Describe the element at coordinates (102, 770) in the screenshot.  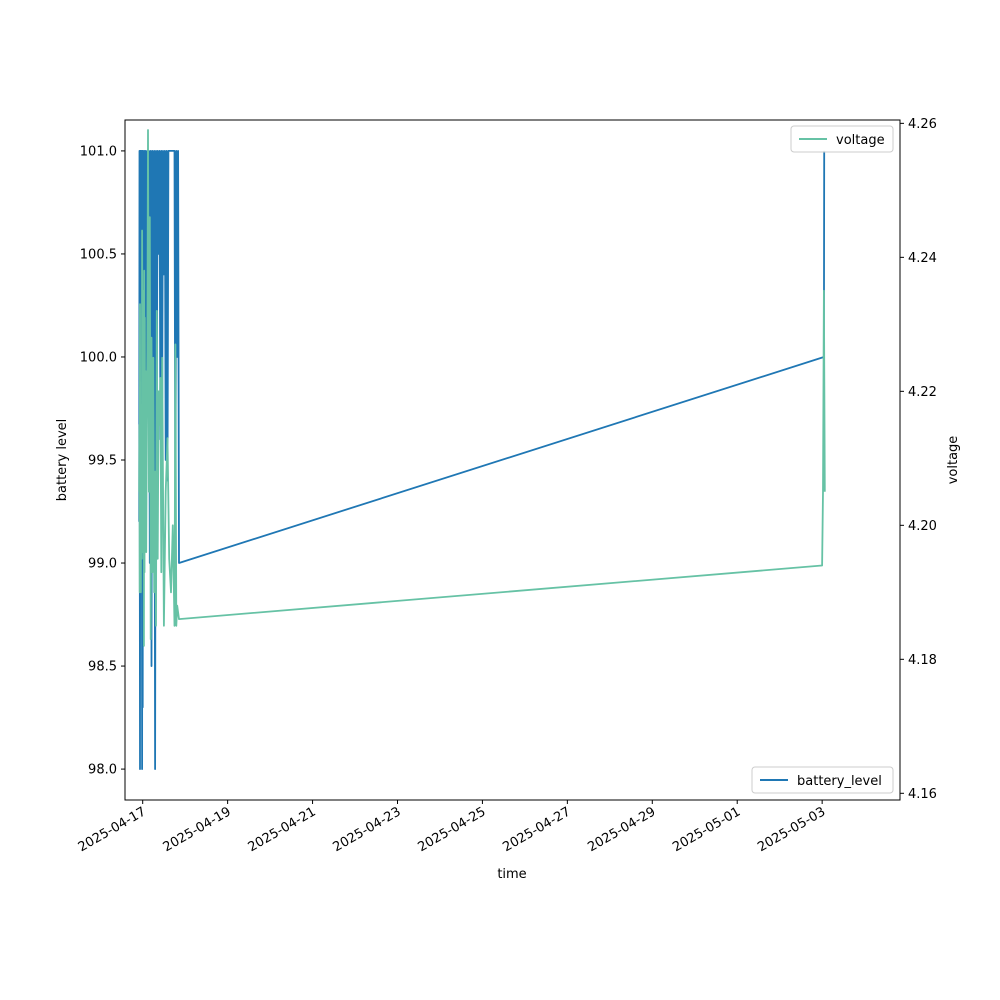
I see `y-left-tick-label: 98.0` at that location.